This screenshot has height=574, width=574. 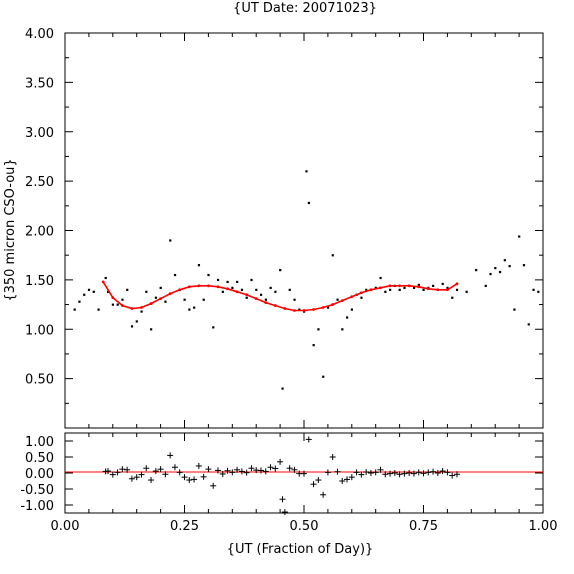 I want to click on main-y-tick-label: 1.00, so click(x=39, y=330).